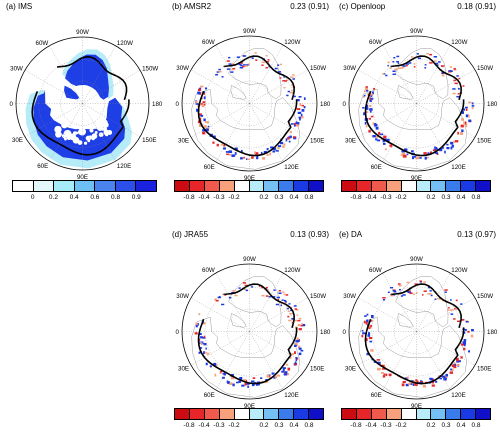 This screenshot has height=435, width=500. I want to click on longitude-label: 30E, so click(183, 140).